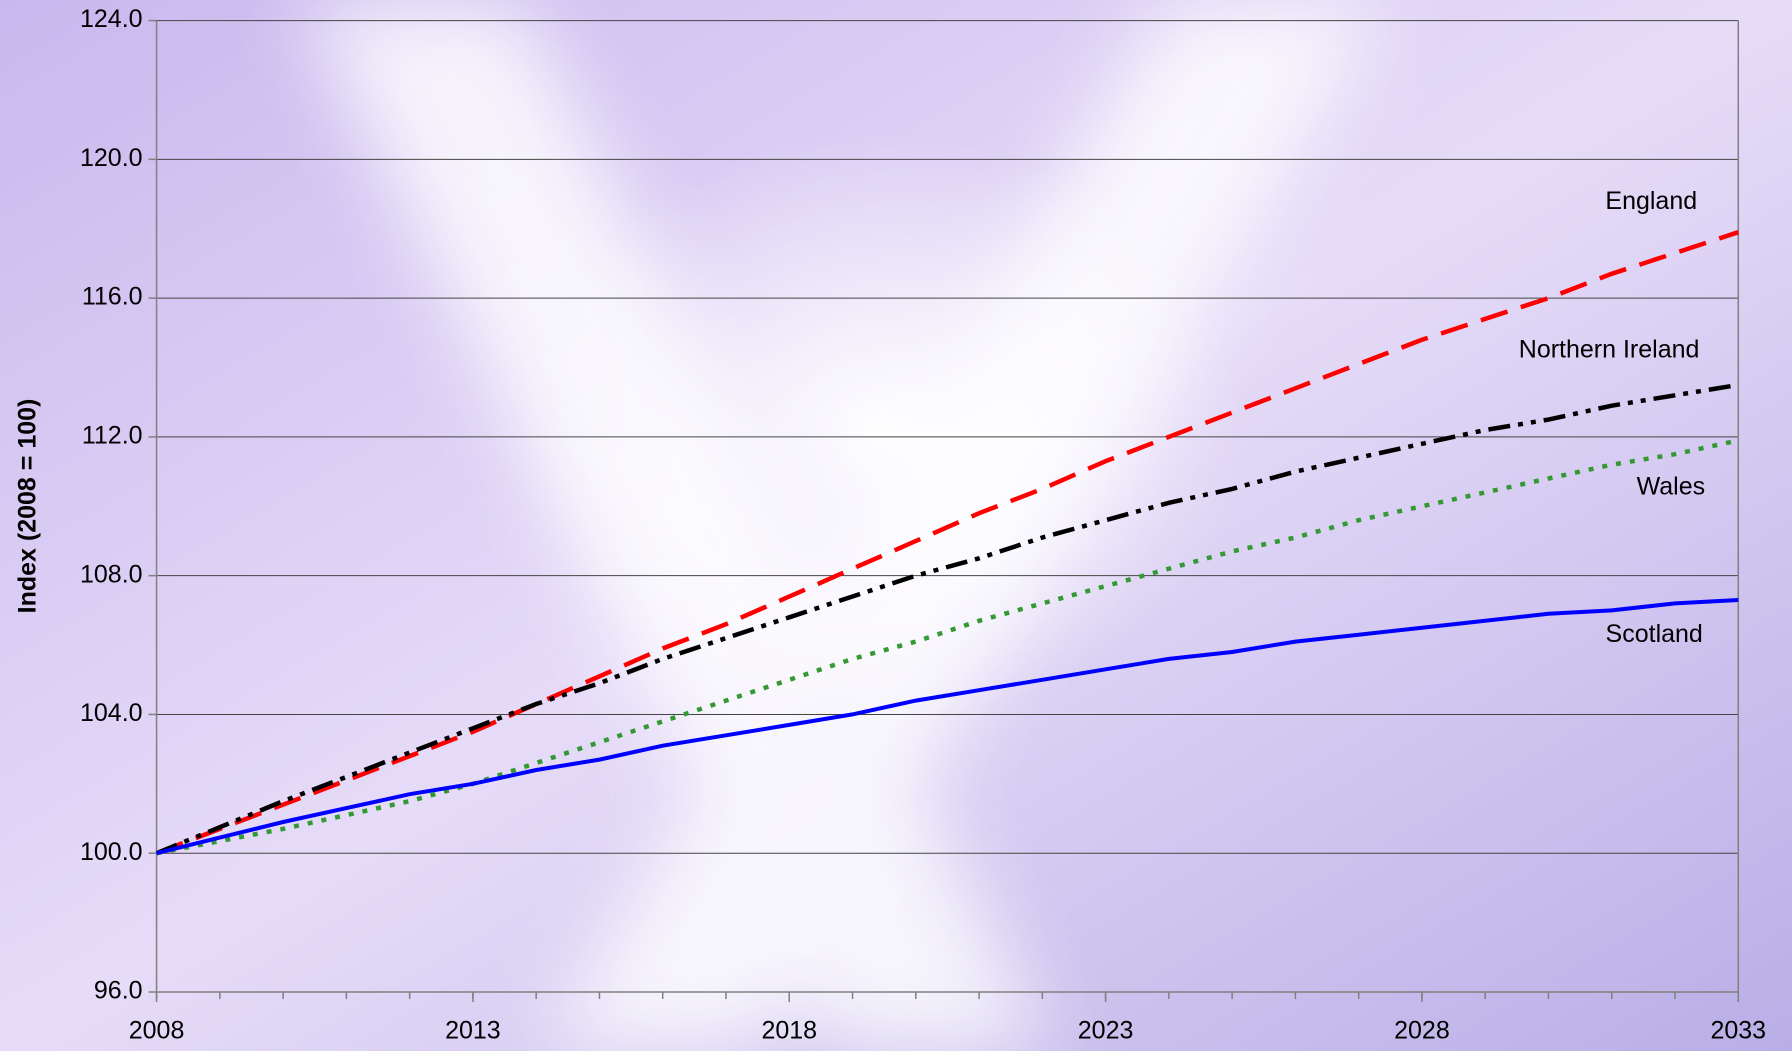  I want to click on series-label: England, so click(1651, 201).